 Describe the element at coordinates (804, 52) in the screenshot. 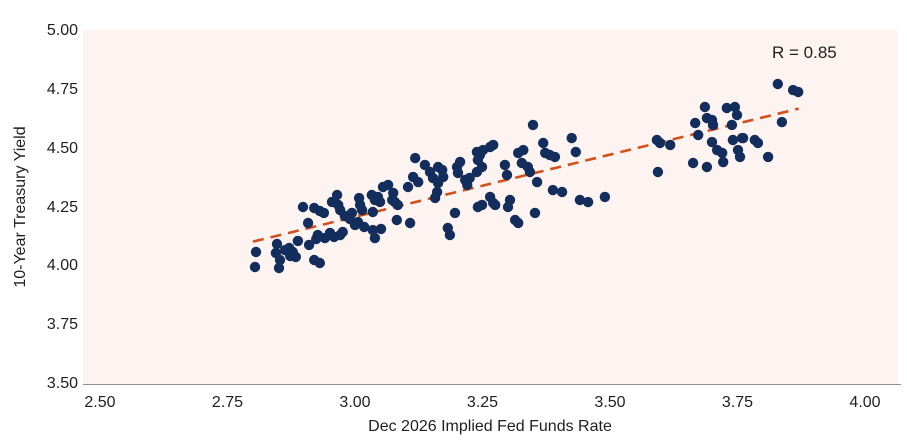

I see `correlation-annotation: R = 0.85` at that location.